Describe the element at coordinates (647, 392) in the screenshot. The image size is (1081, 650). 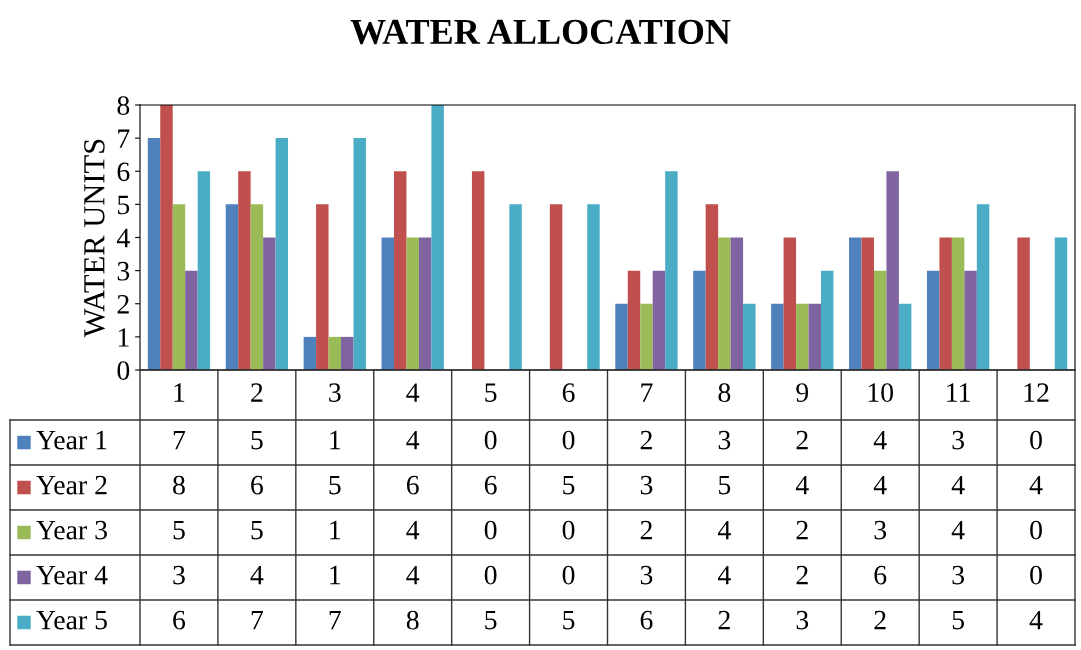
I see `x-tick-label: 7` at that location.